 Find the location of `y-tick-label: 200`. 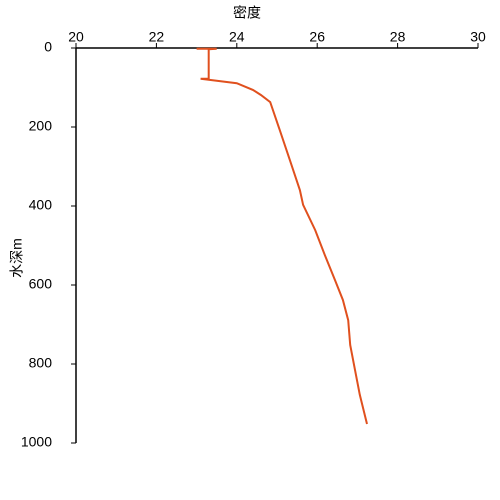

y-tick-label: 200 is located at coordinates (41, 126).